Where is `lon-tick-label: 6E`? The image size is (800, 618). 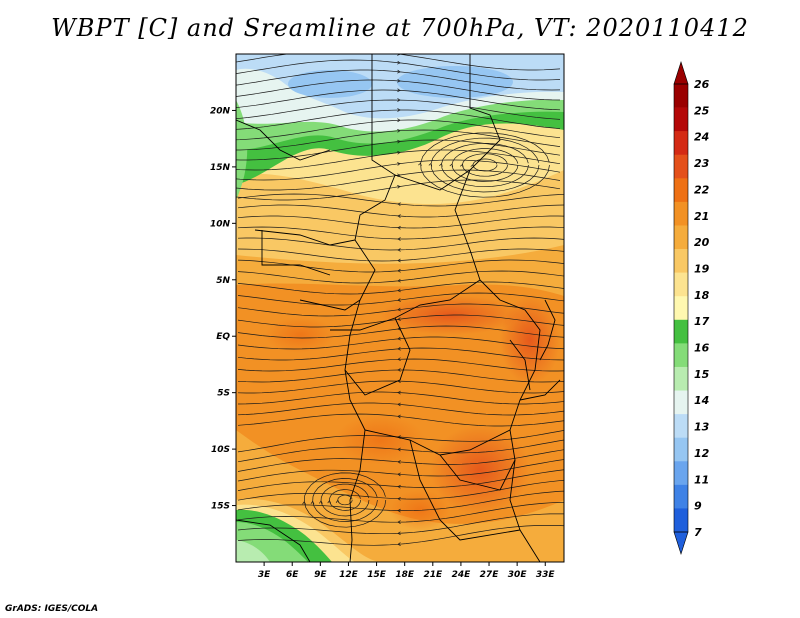 lon-tick-label: 6E is located at coordinates (292, 575).